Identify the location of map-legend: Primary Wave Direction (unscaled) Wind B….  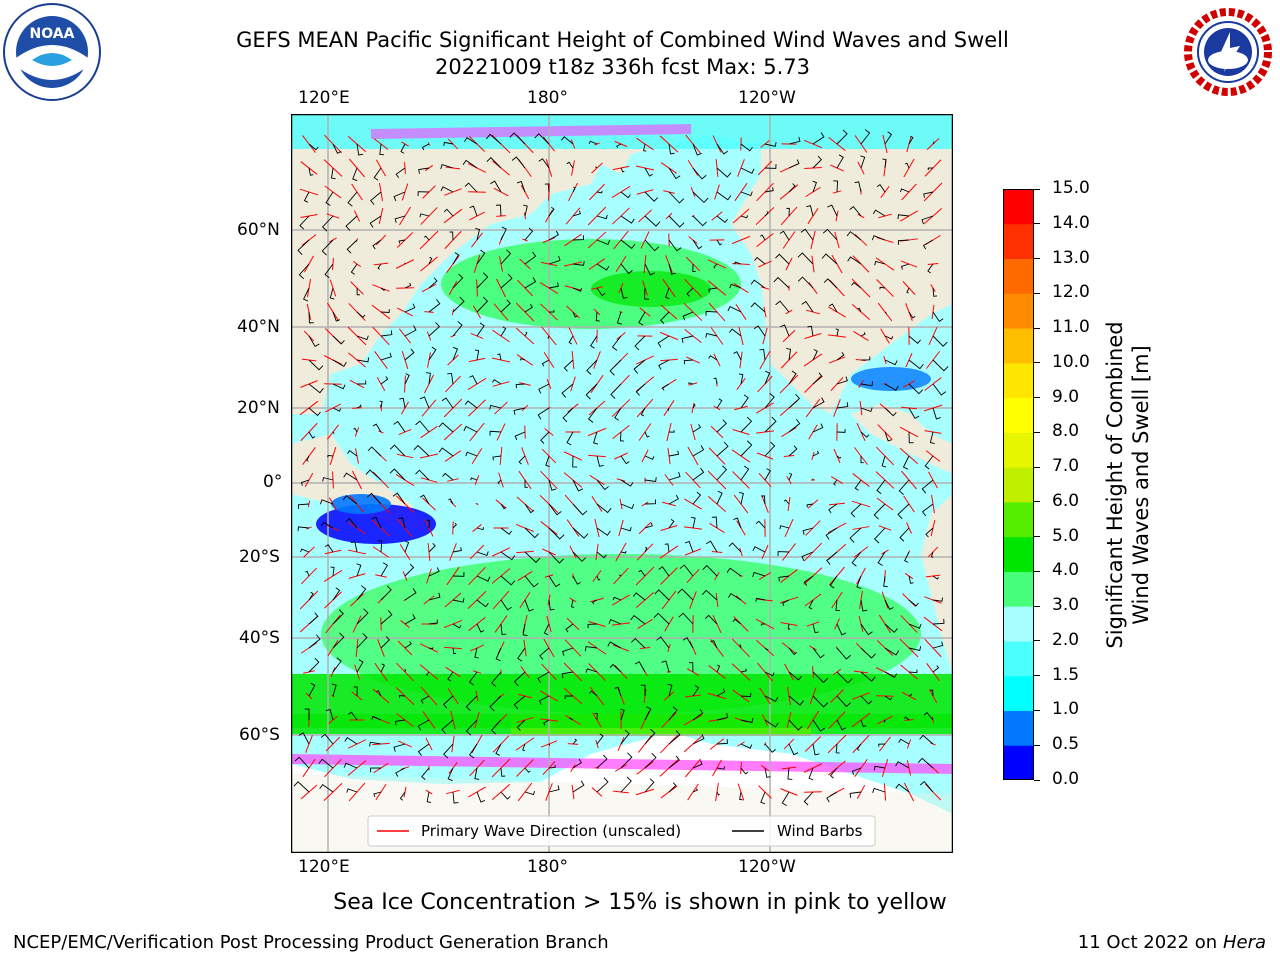
(621, 831).